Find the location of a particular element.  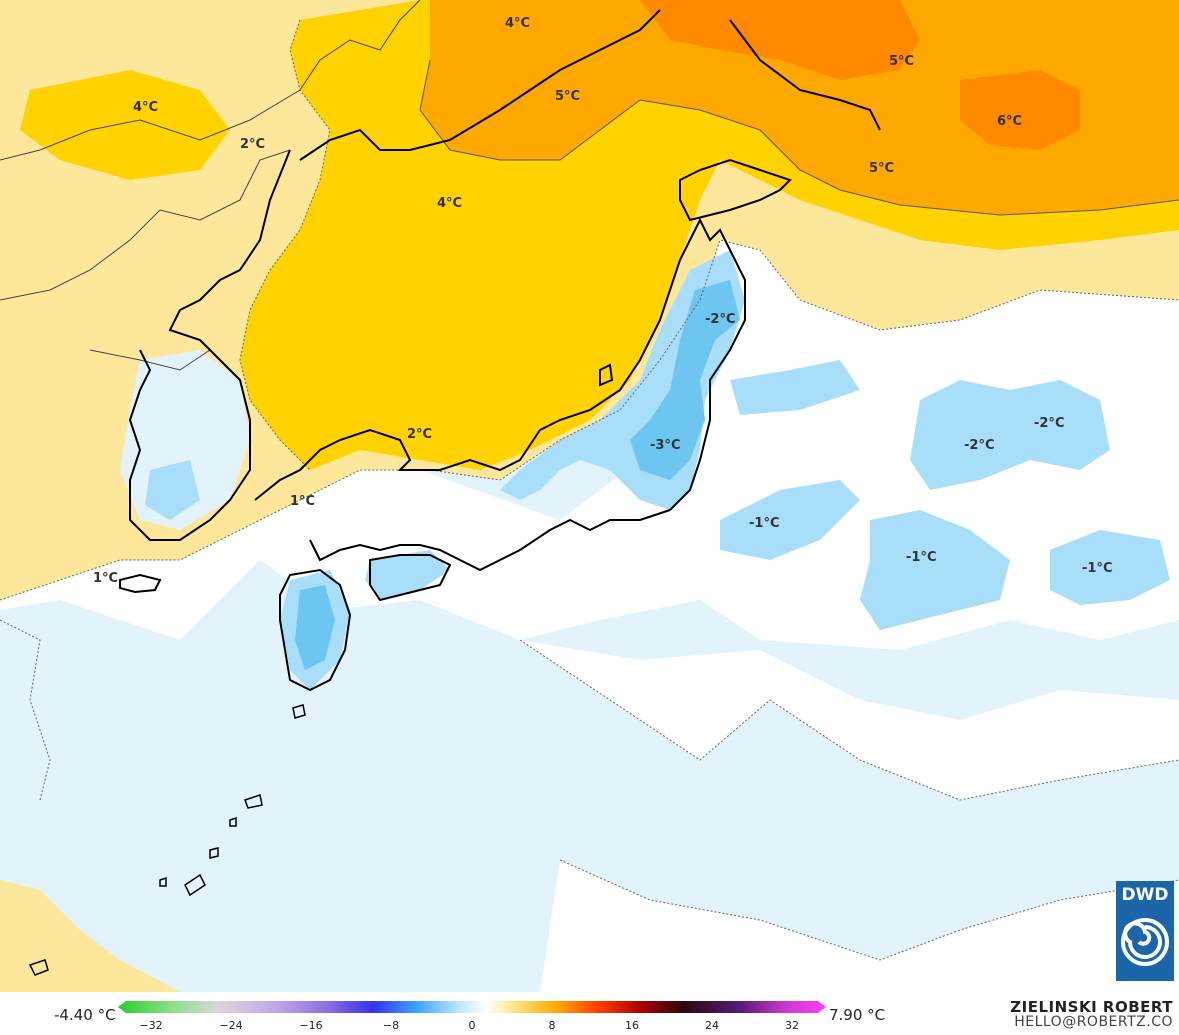

colorbar-tick: −8 is located at coordinates (391, 1025).